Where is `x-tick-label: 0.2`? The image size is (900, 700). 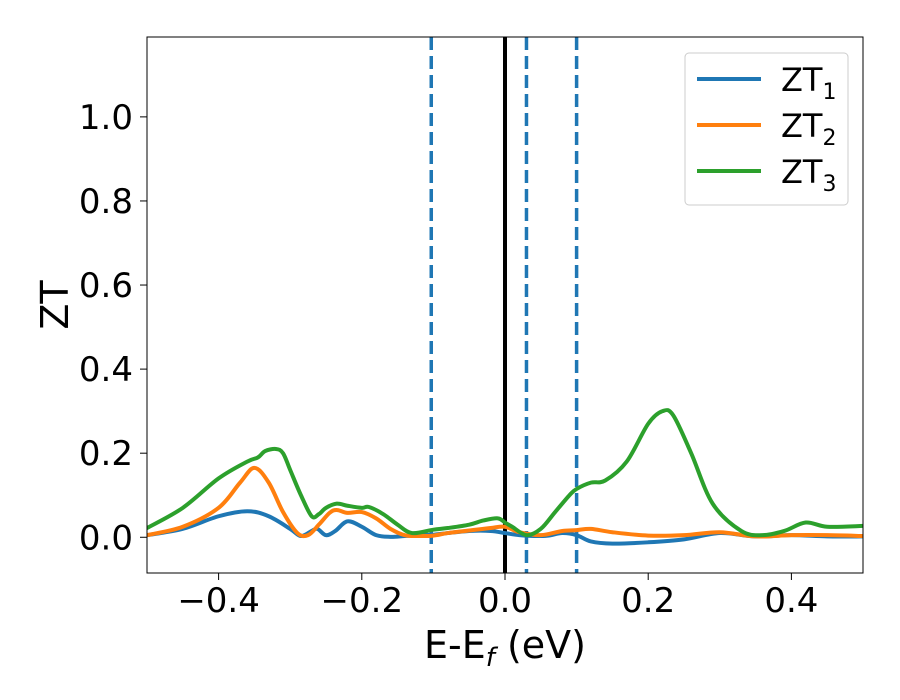
x-tick-label: 0.2 is located at coordinates (648, 601).